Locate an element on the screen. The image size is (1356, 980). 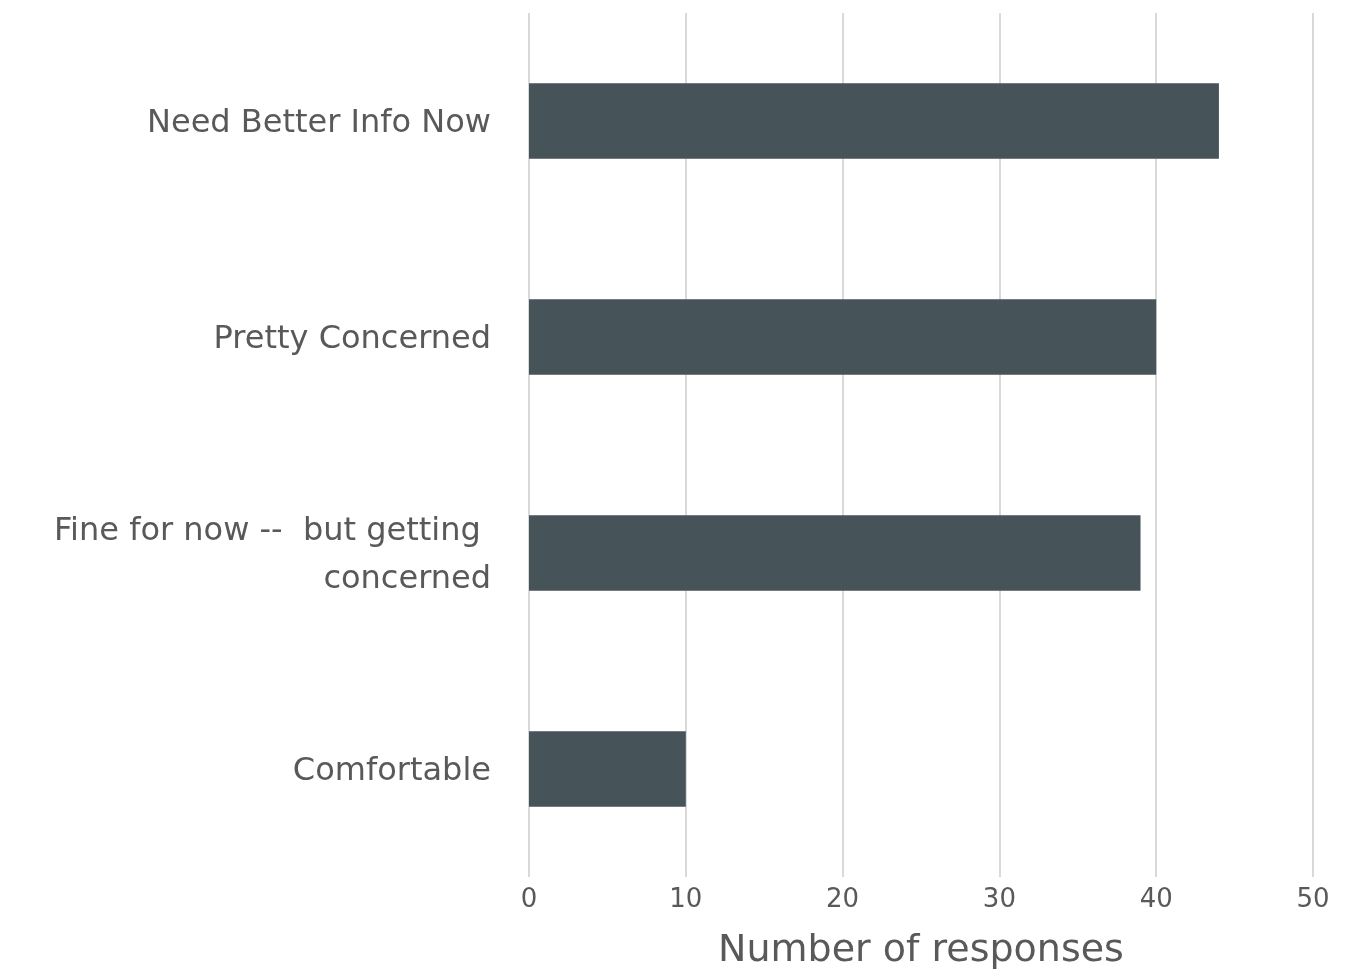
x-axis-title: Number of responses is located at coordinates (921, 948).